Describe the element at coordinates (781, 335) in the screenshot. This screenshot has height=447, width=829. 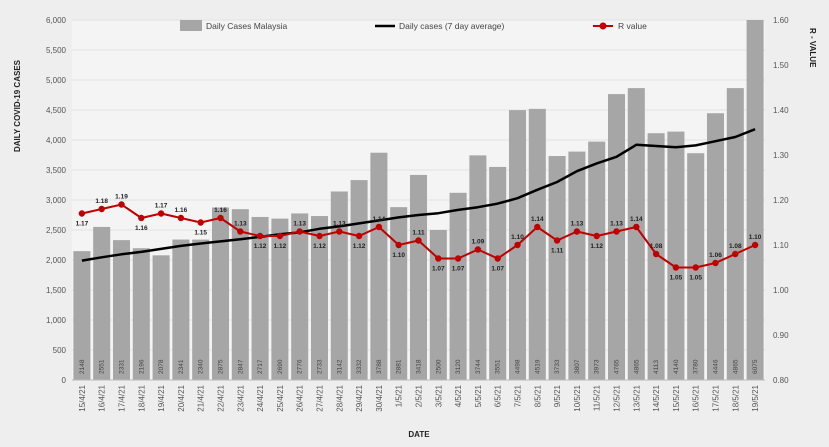
I see `y2-tick-label: 0.90` at that location.